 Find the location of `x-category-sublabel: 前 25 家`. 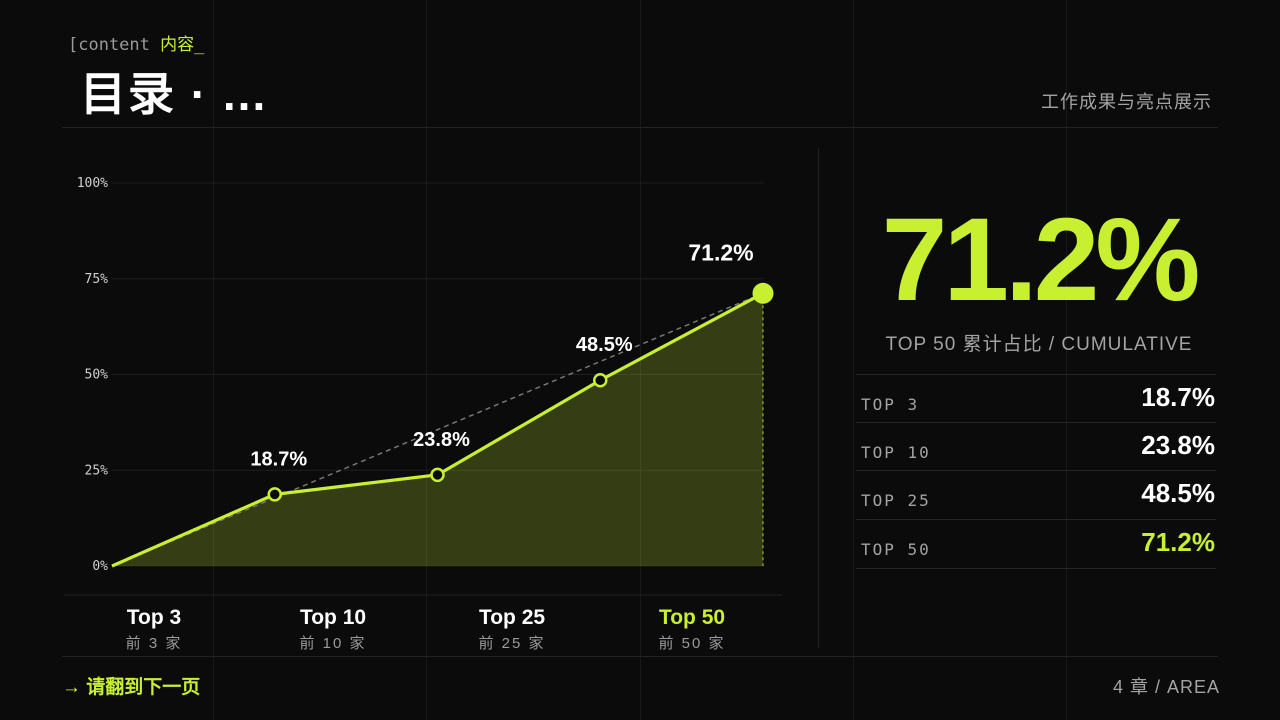

x-category-sublabel: 前 25 家 is located at coordinates (512, 643).